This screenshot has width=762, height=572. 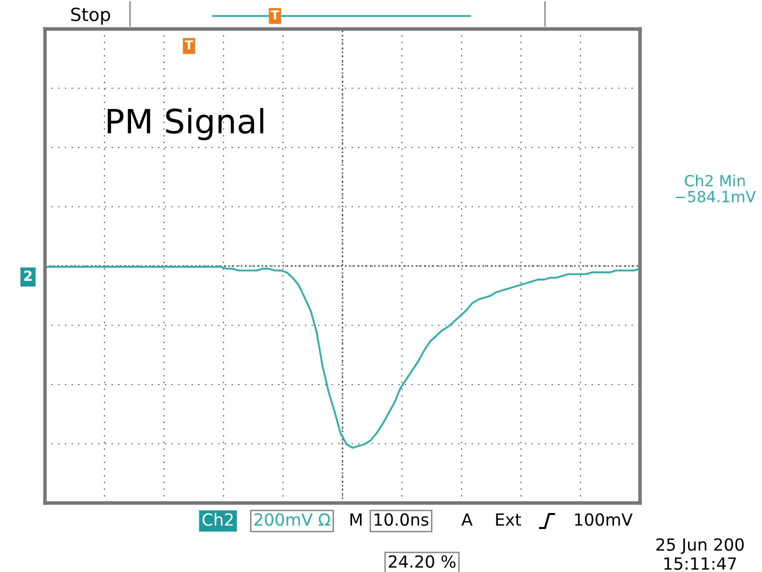 I want to click on text: 25 Jun 200, so click(x=700, y=546).